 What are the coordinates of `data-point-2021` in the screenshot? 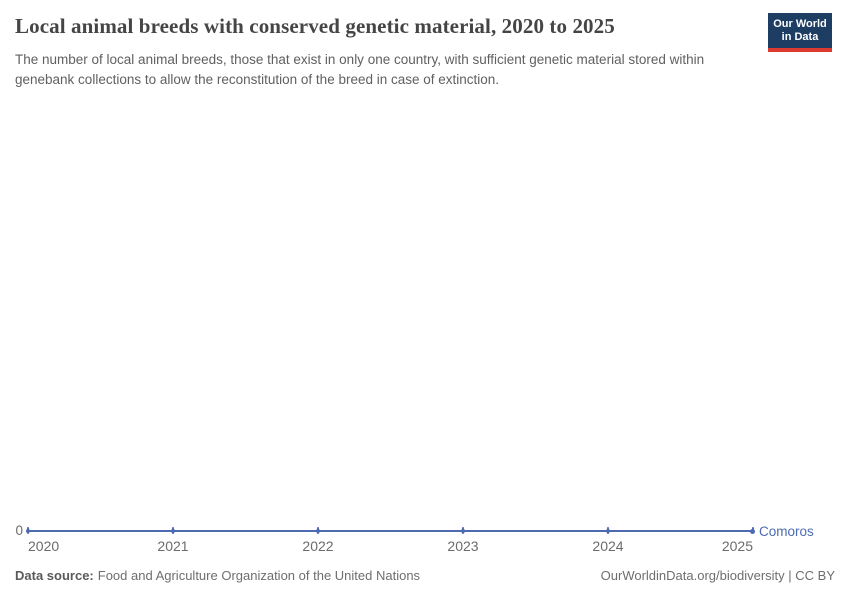 It's located at (173, 531).